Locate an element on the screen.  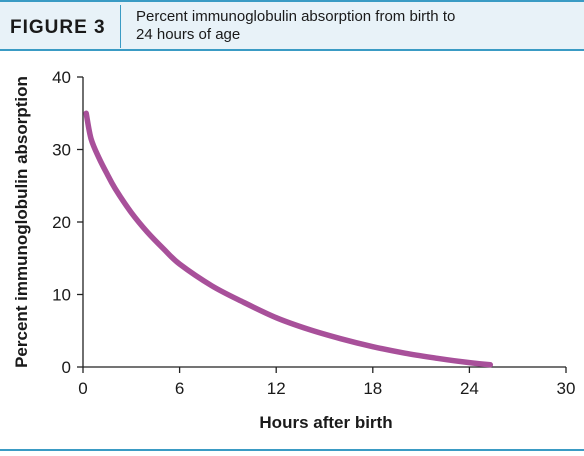
x-tick-label: 24 is located at coordinates (469, 388).